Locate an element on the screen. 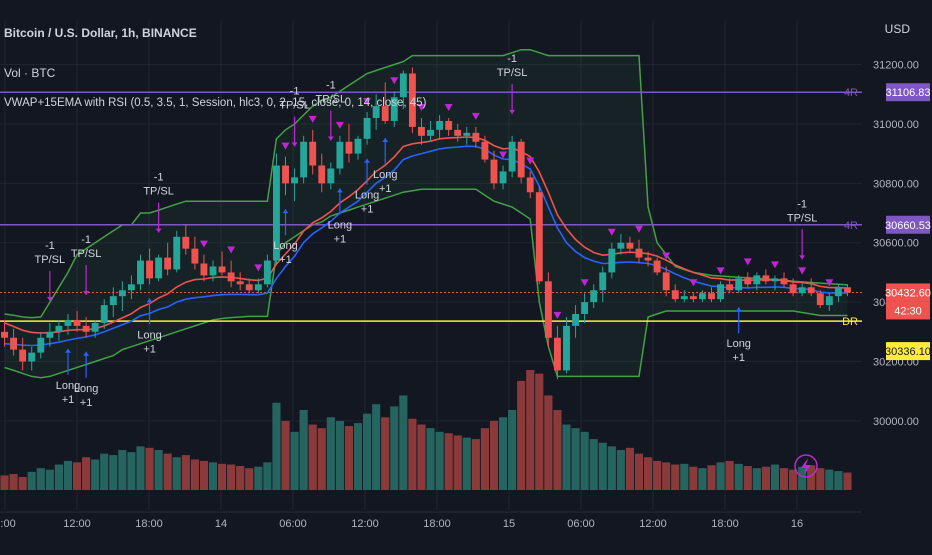 This screenshot has width=932, height=555. volume-legend: Vol · BTC is located at coordinates (30, 73).